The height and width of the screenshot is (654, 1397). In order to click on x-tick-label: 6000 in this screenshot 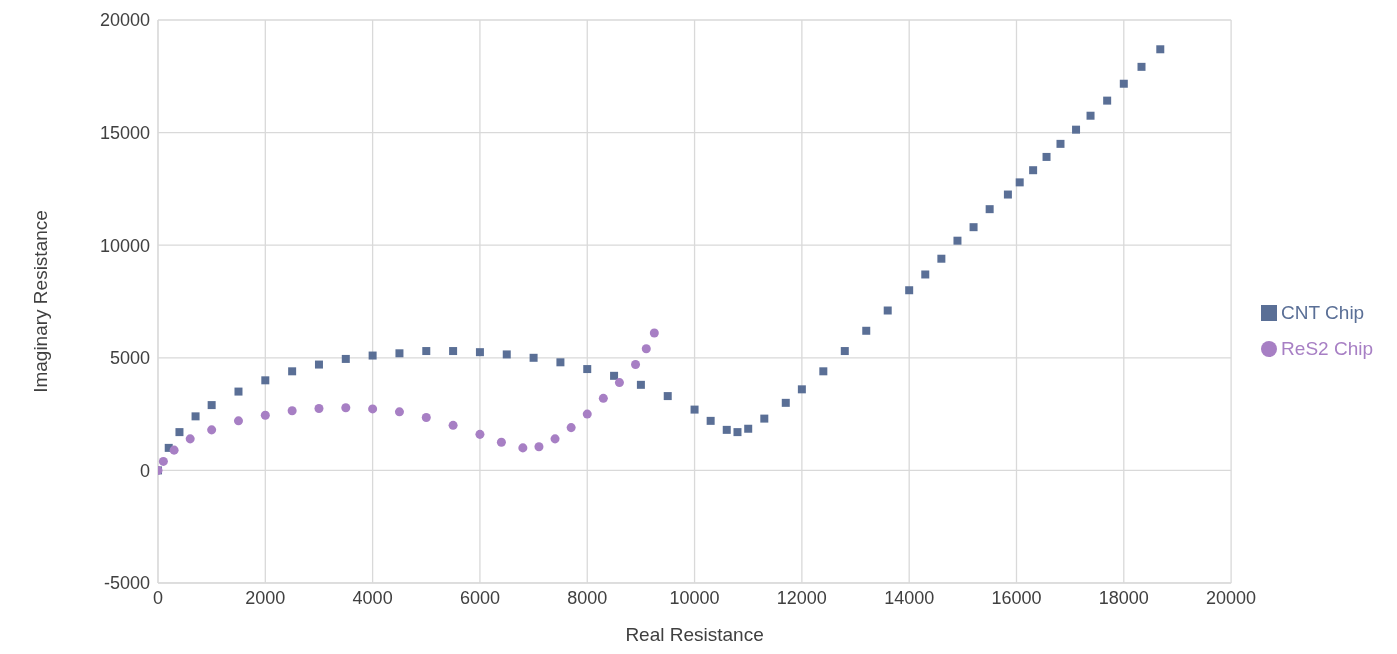, I will do `click(479, 597)`.